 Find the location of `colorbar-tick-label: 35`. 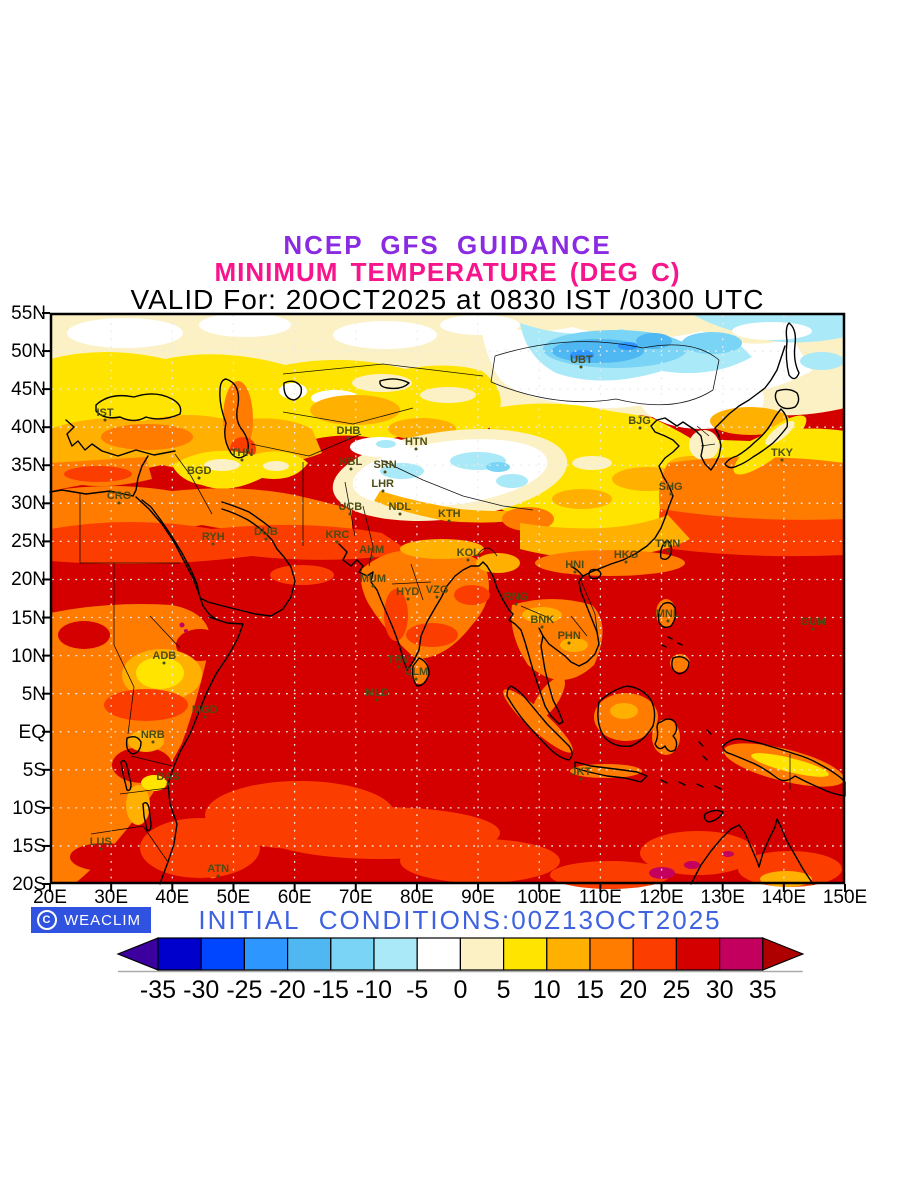

colorbar-tick-label: 35 is located at coordinates (763, 990).